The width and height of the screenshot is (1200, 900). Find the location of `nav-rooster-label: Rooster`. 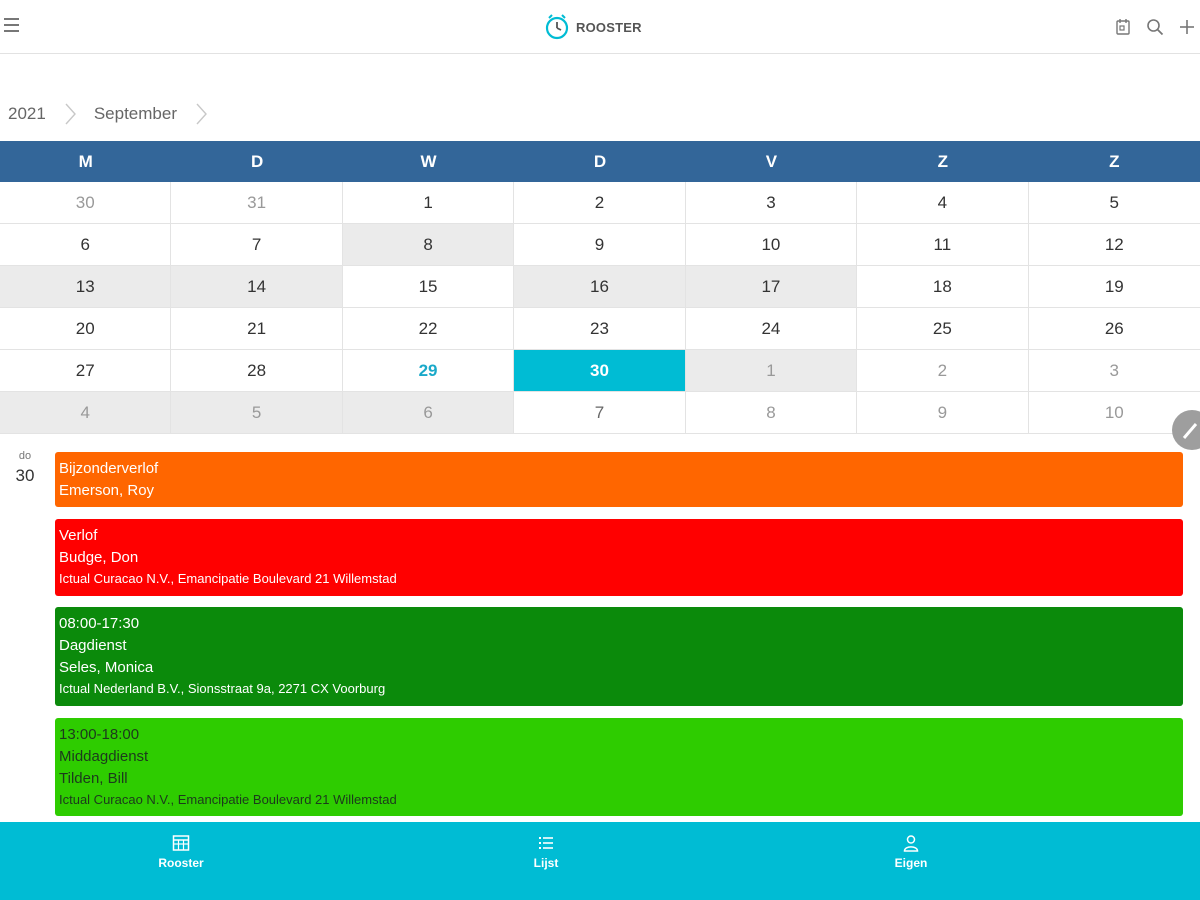

nav-rooster-label: Rooster is located at coordinates (181, 863).